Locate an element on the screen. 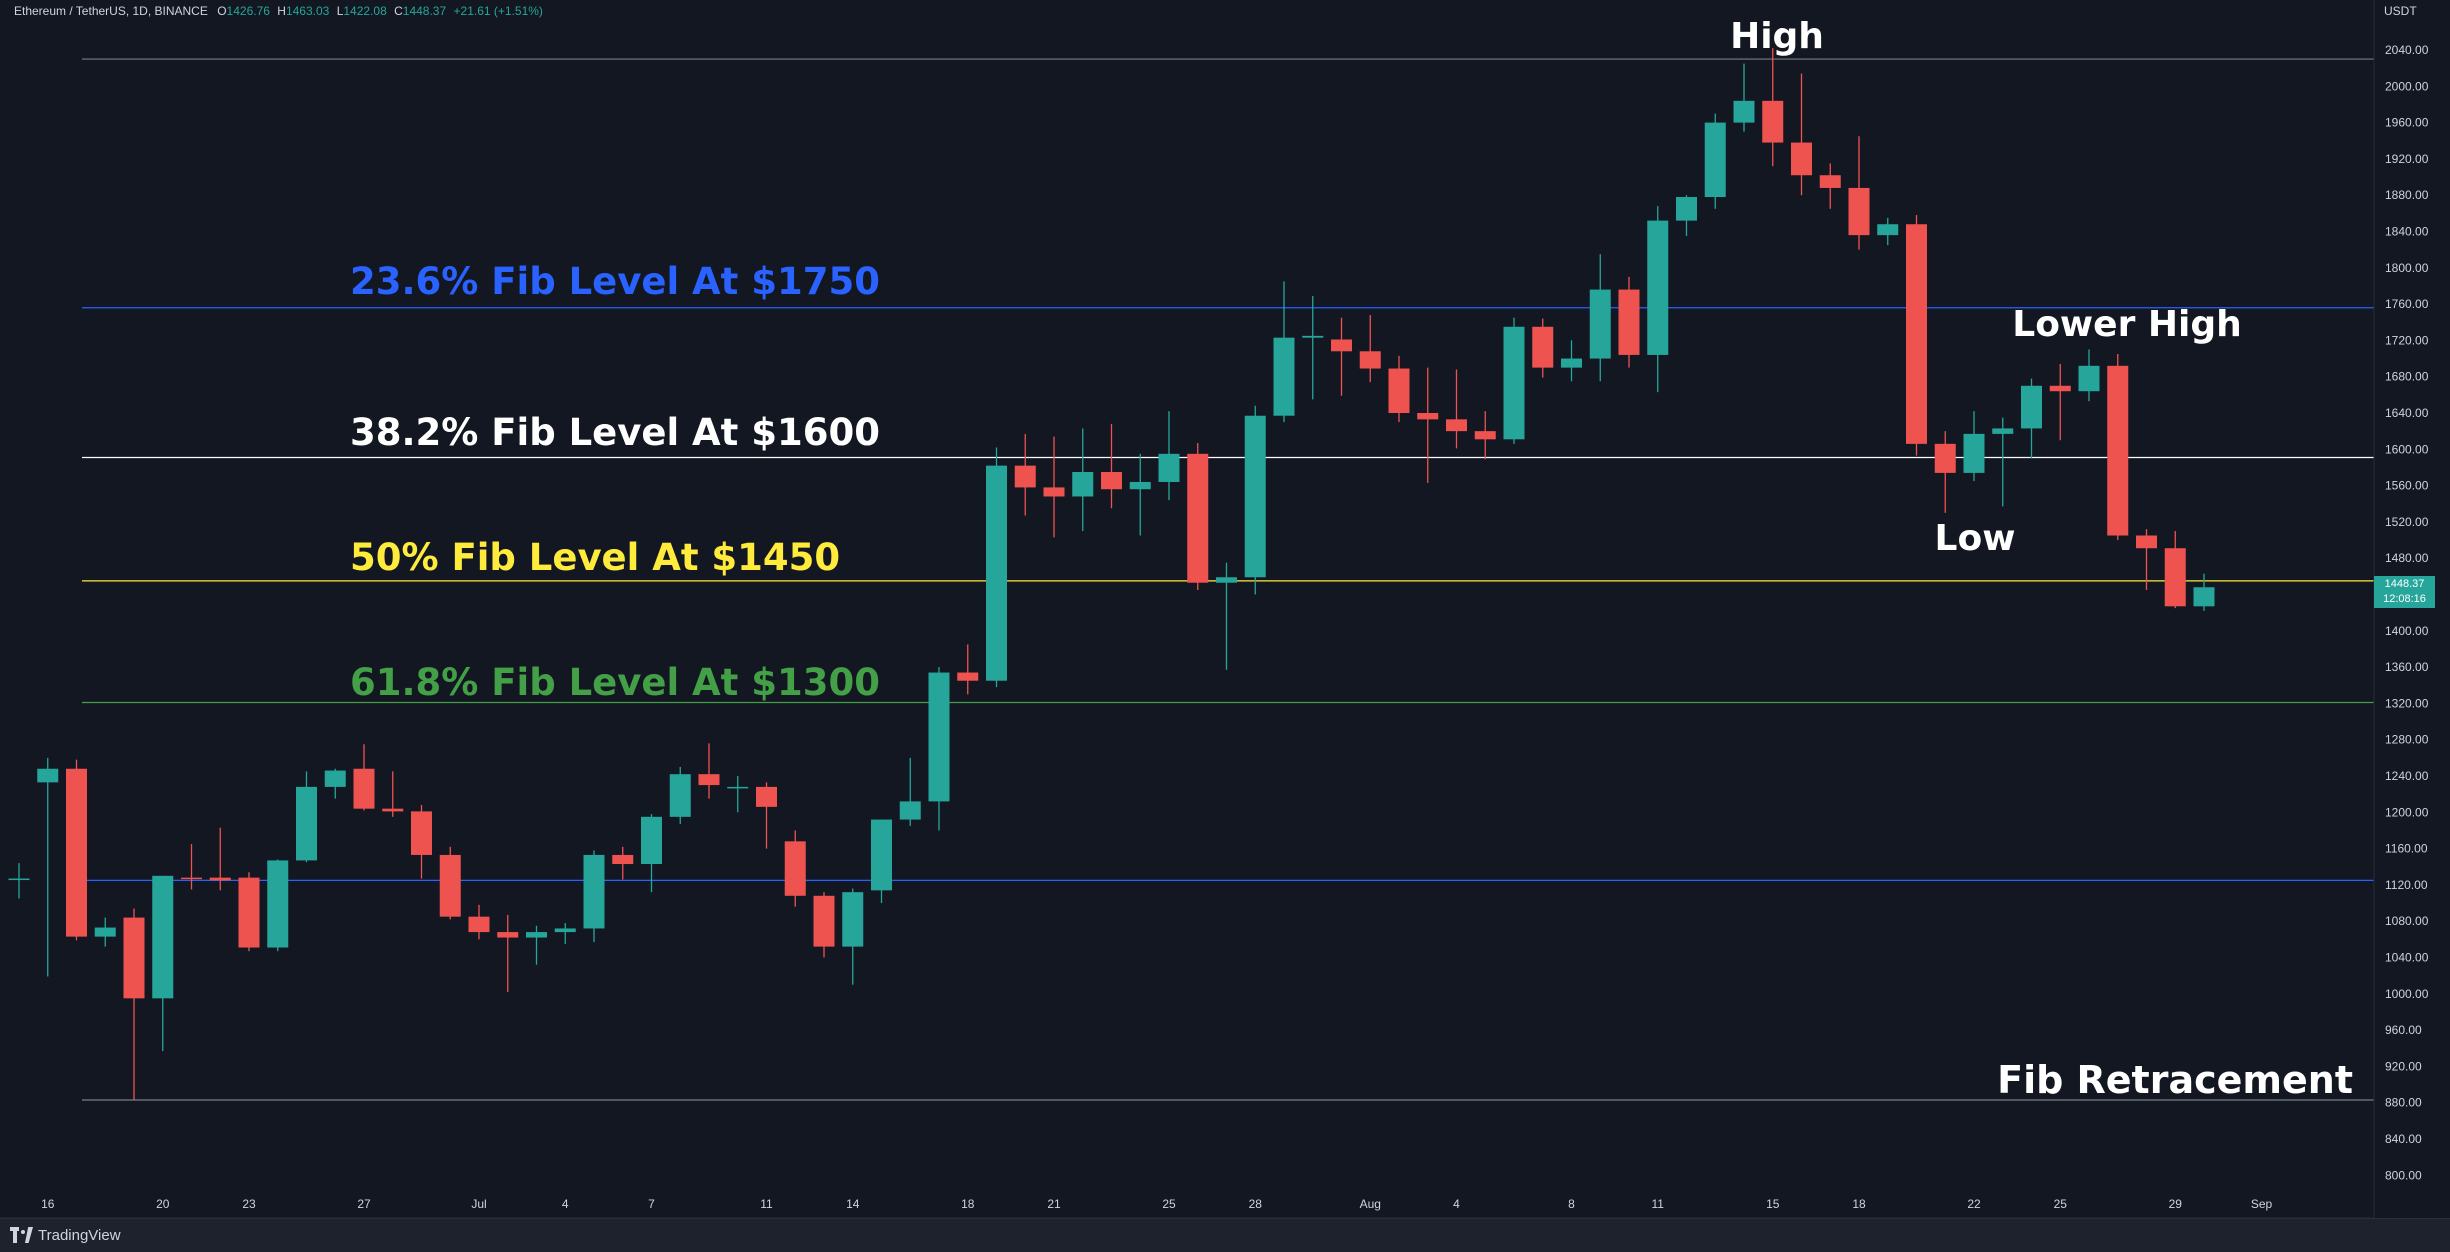 This screenshot has height=1252, width=2450. y-tick-label: 1400.00 is located at coordinates (2407, 631).